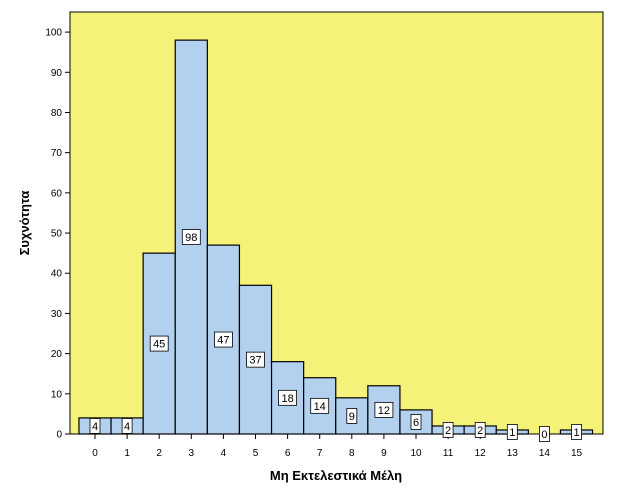  What do you see at coordinates (59, 435) in the screenshot?
I see `y-tick-label: 0` at bounding box center [59, 435].